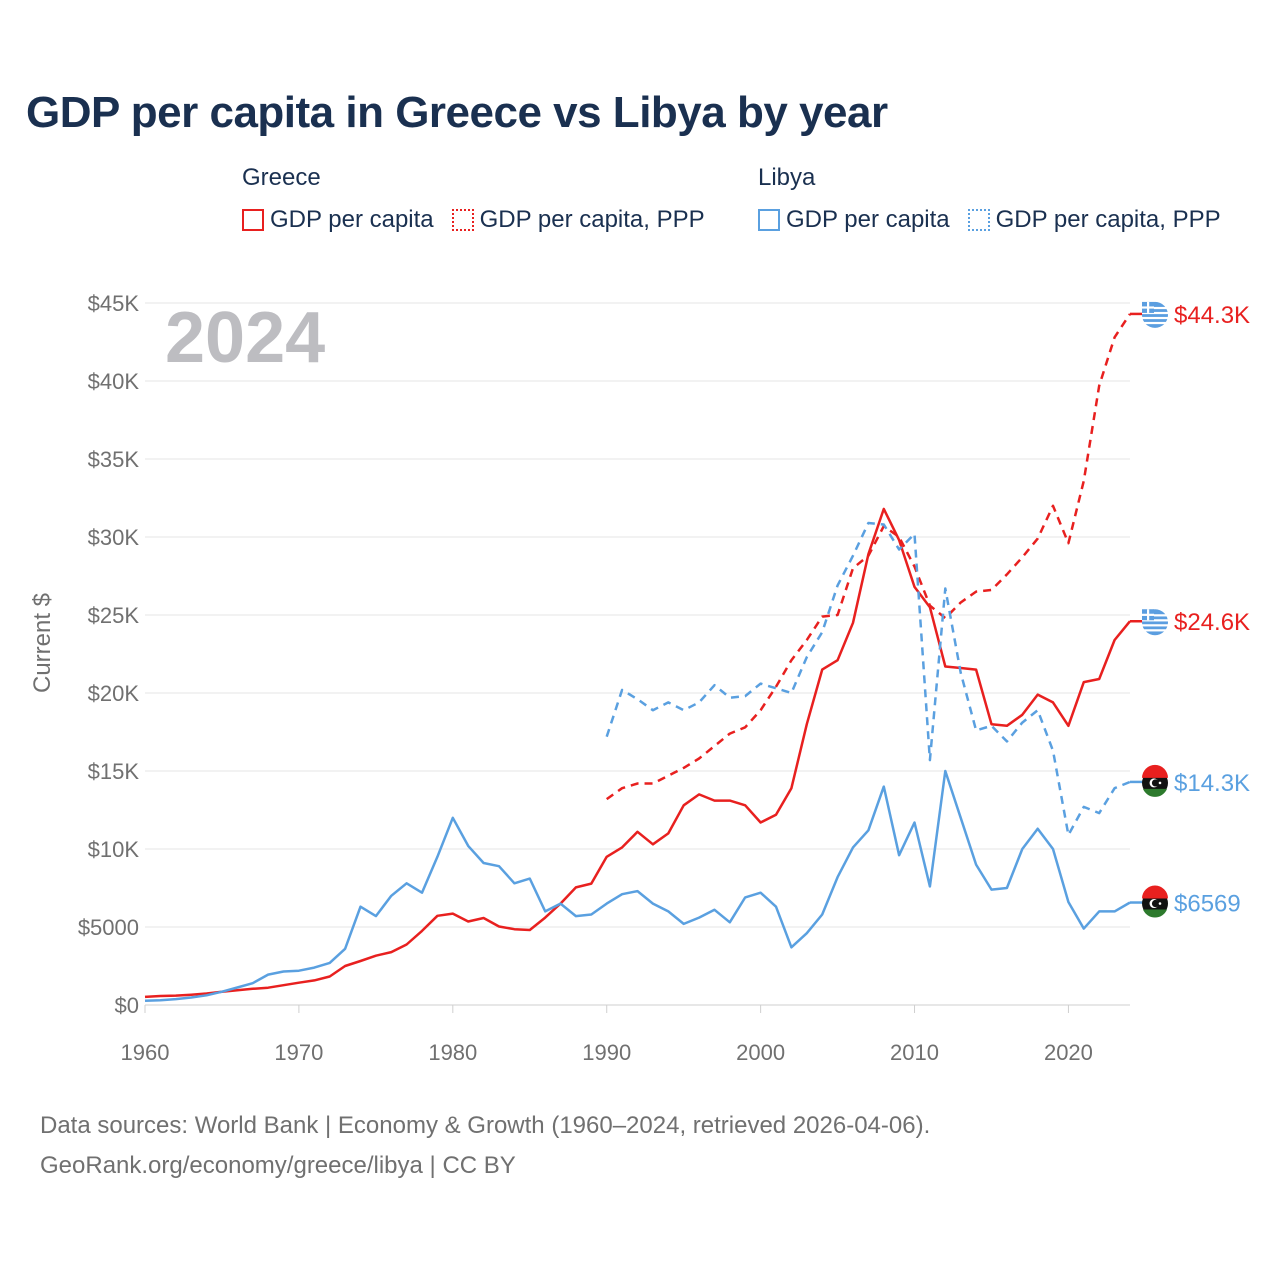 This screenshot has height=1280, width=1280. I want to click on legend-item-greece-ppp: GDP per capita, PPP, so click(578, 220).